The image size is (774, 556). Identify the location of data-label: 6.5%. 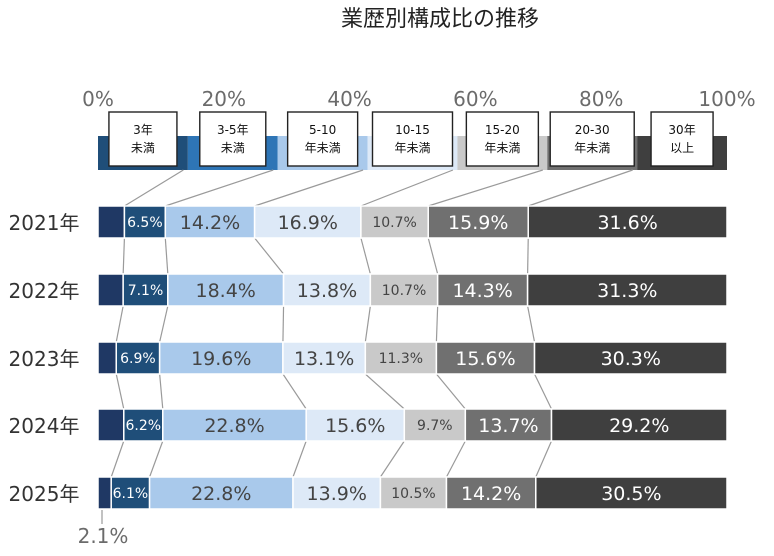
(145, 223).